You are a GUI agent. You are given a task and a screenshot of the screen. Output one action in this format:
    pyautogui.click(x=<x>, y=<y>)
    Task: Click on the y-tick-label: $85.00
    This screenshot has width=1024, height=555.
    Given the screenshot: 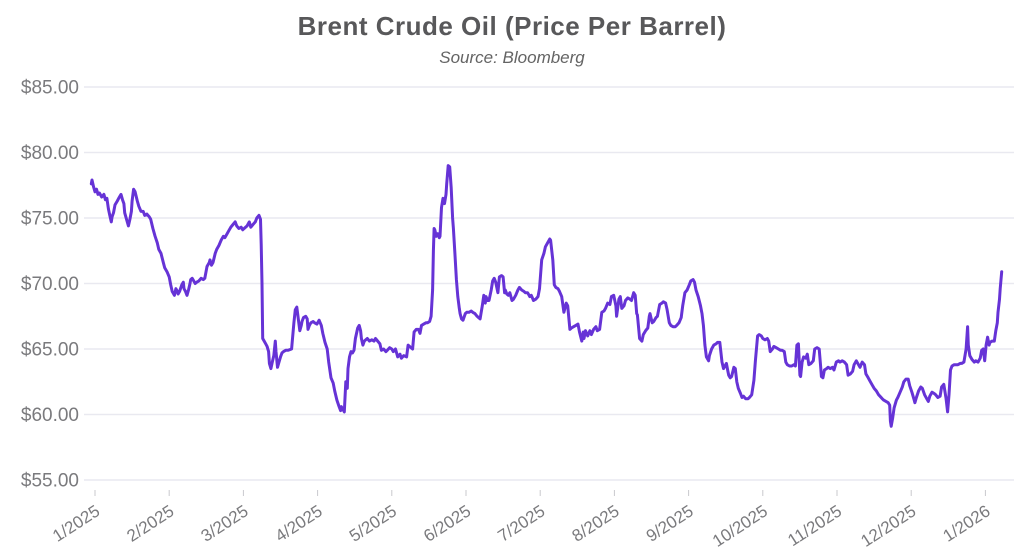 What is the action you would take?
    pyautogui.click(x=50, y=88)
    